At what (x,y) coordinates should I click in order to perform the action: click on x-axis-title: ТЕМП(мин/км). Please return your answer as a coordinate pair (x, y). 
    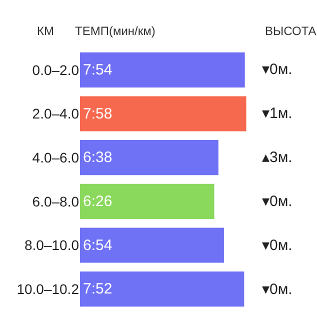
    Looking at the image, I should click on (115, 31).